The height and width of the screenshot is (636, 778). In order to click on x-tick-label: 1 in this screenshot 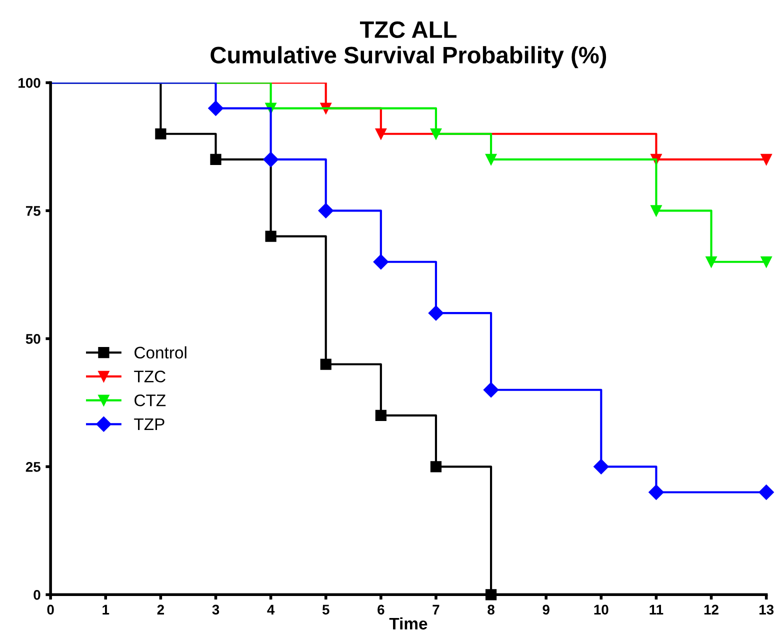, I will do `click(106, 609)`.